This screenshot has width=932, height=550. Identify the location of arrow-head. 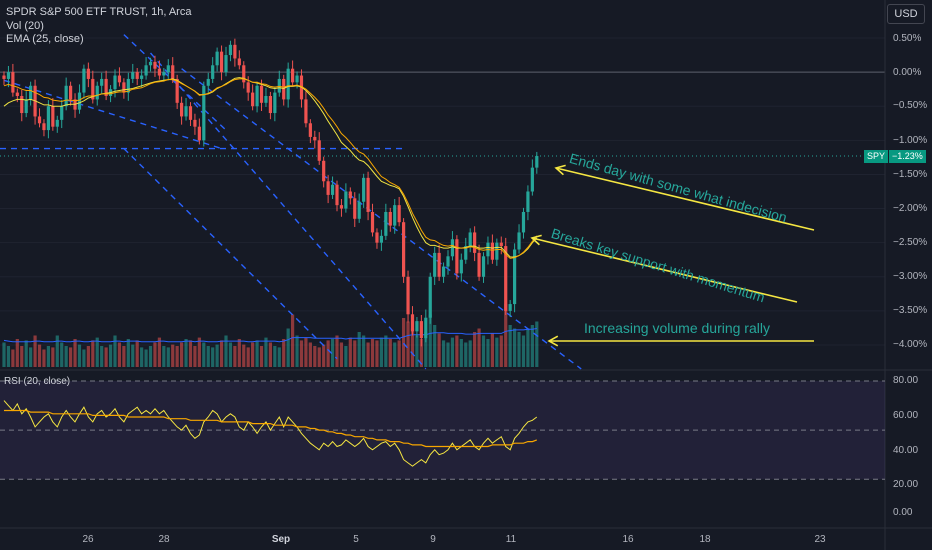
(553, 341).